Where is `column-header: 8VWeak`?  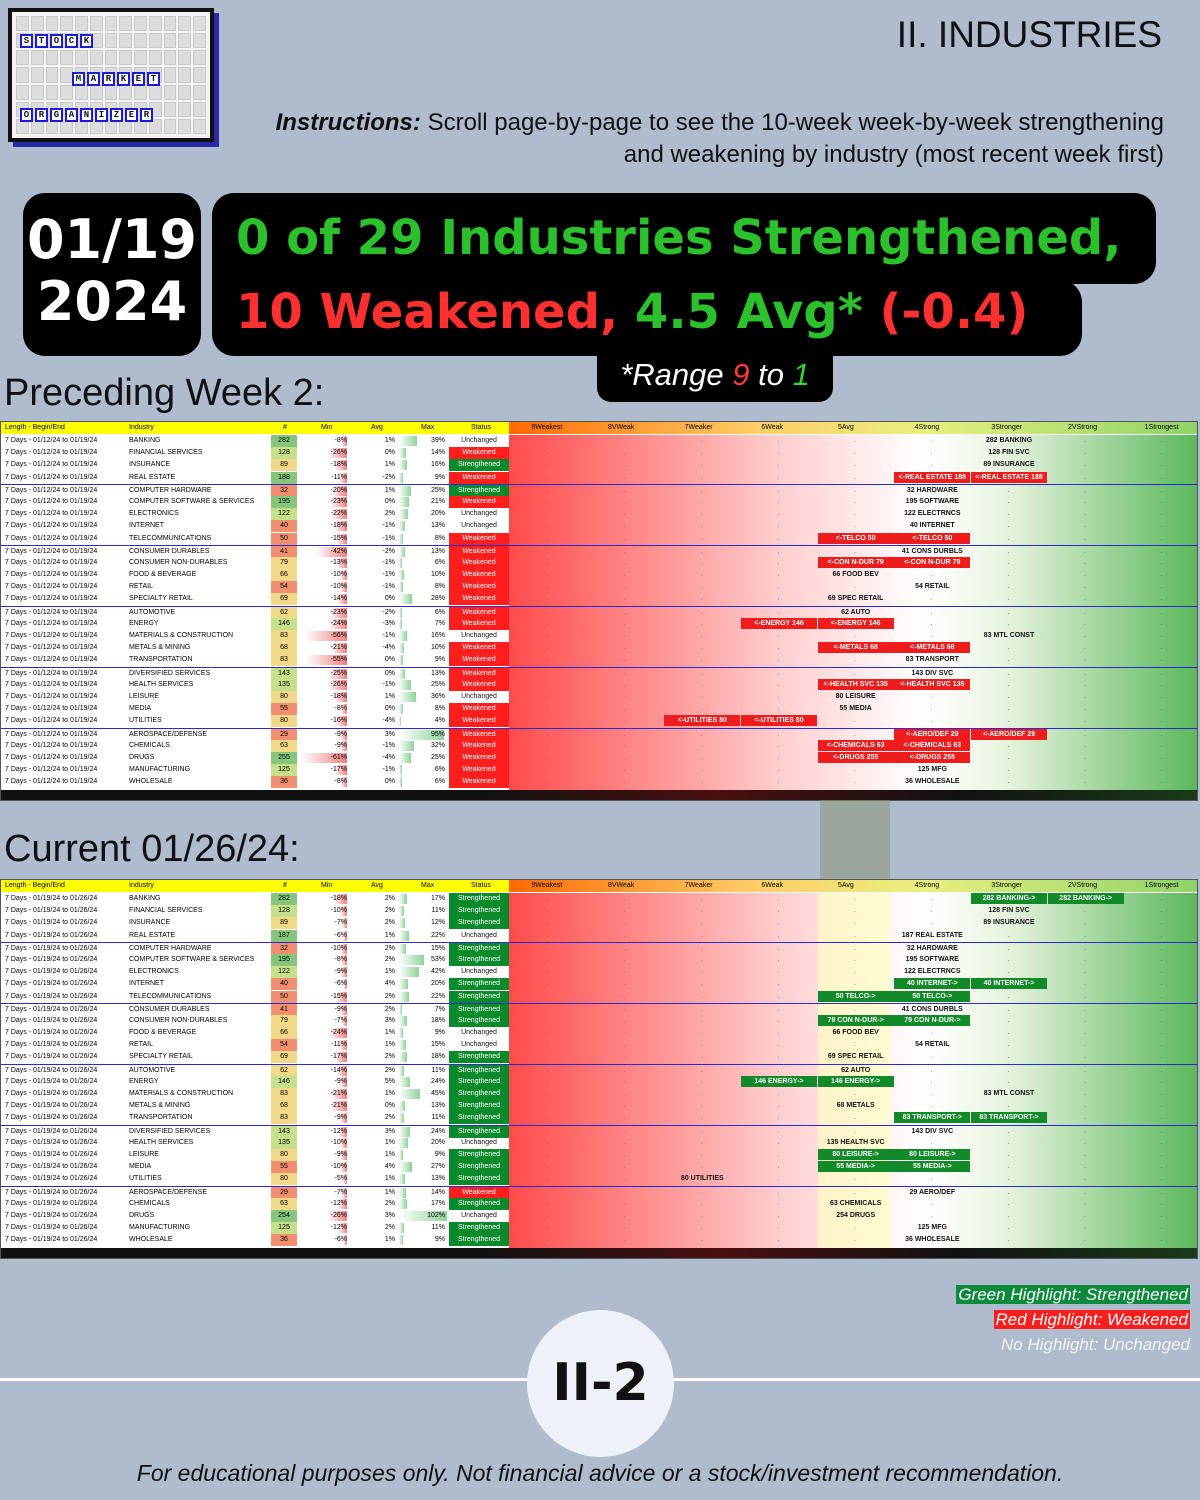
column-header: 8VWeak is located at coordinates (621, 885).